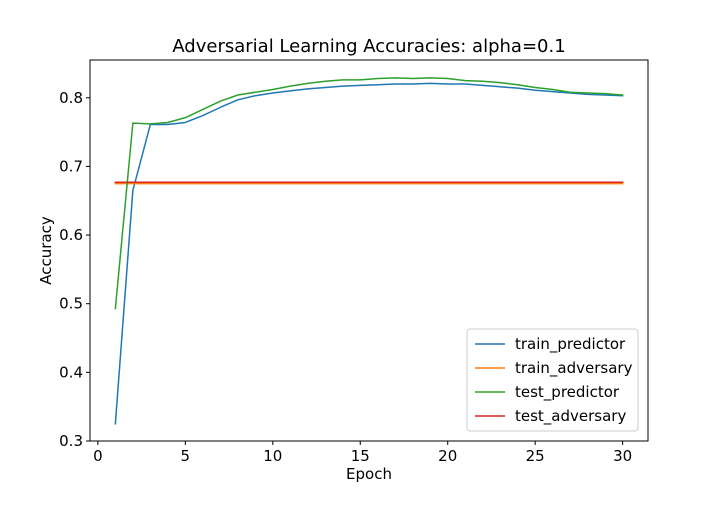  Describe the element at coordinates (272, 456) in the screenshot. I see `x-tick-label: 10` at that location.